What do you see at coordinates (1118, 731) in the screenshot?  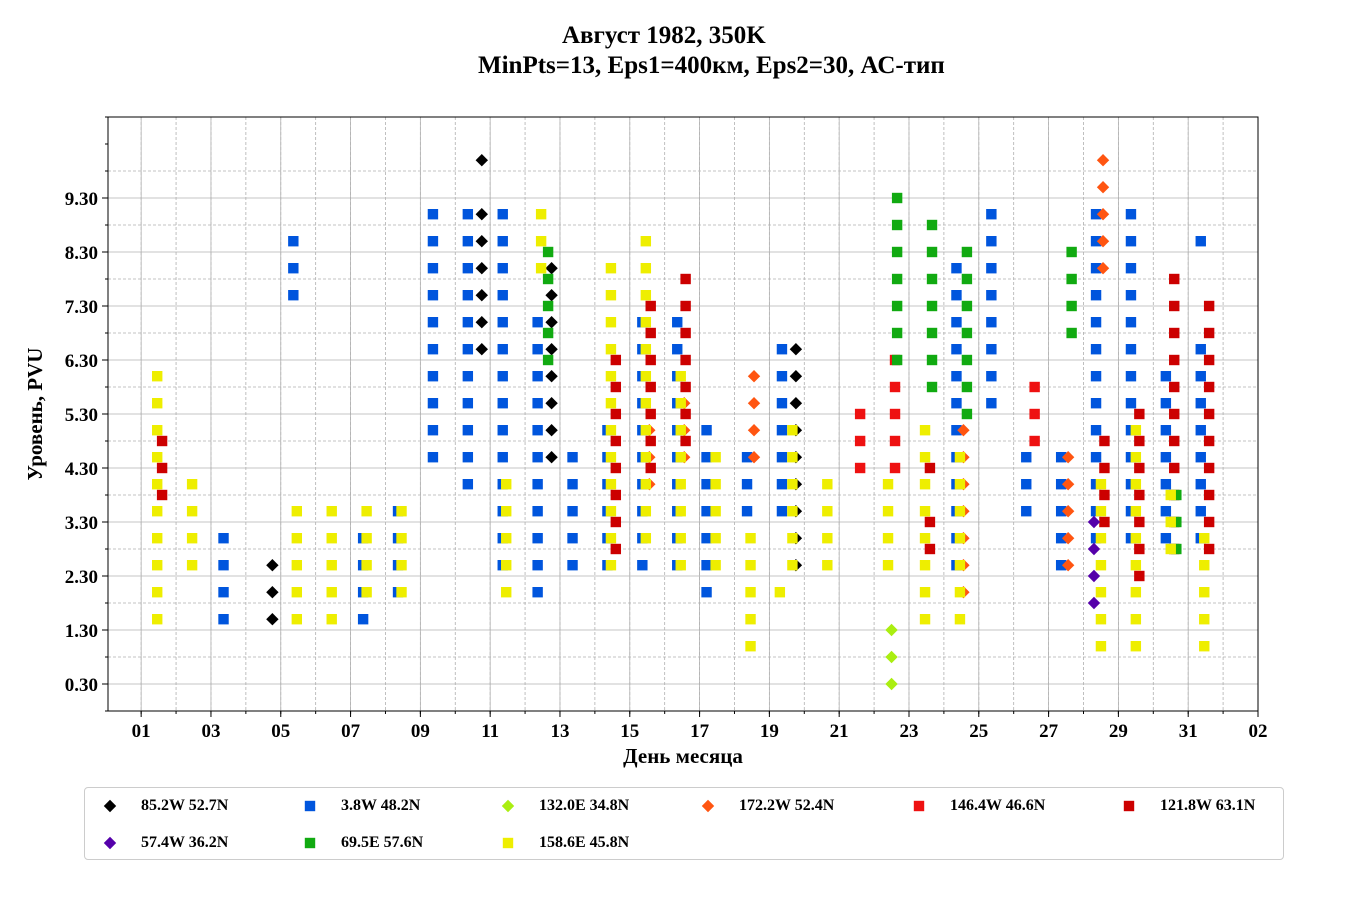 I see `x-tick-label: 29` at bounding box center [1118, 731].